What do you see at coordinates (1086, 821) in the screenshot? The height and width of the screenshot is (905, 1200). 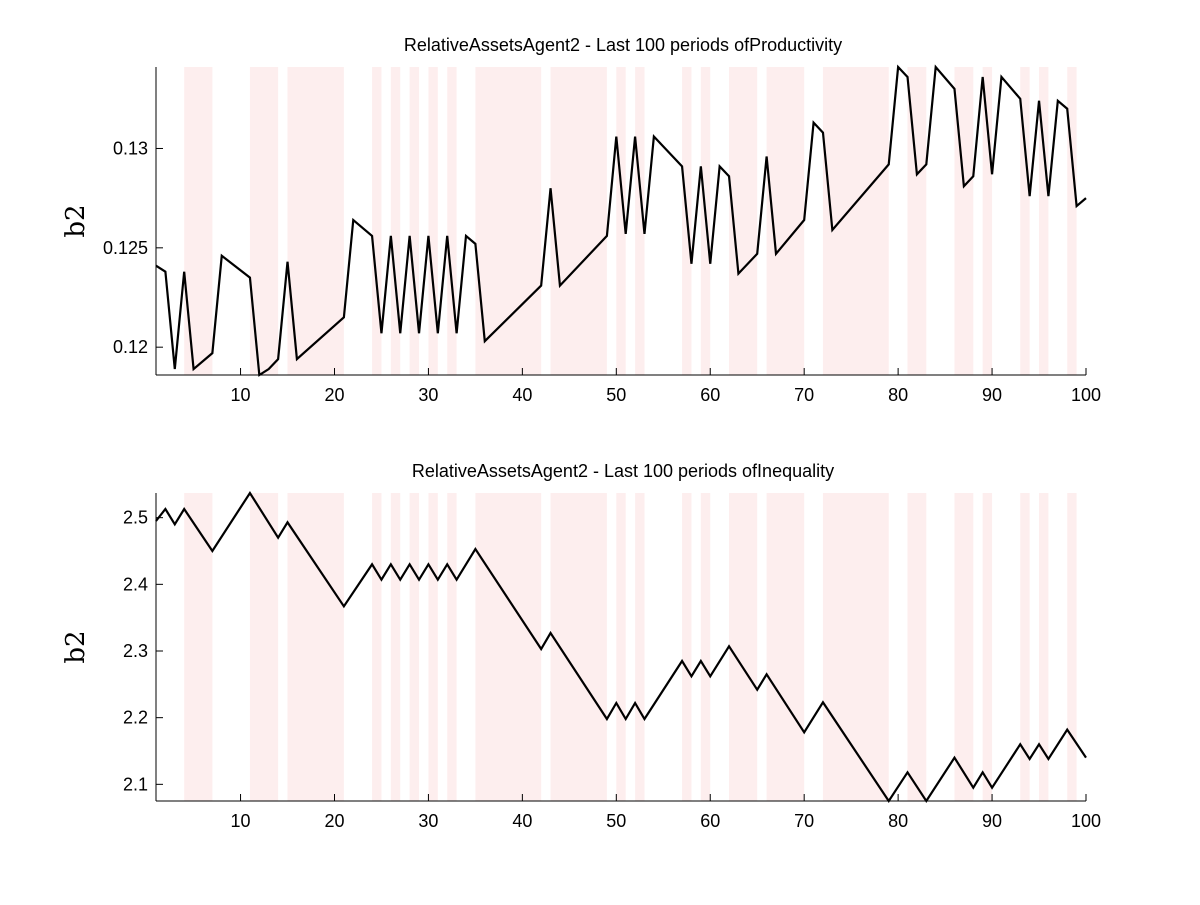 I see `bottom-x-tick-label: 100` at bounding box center [1086, 821].